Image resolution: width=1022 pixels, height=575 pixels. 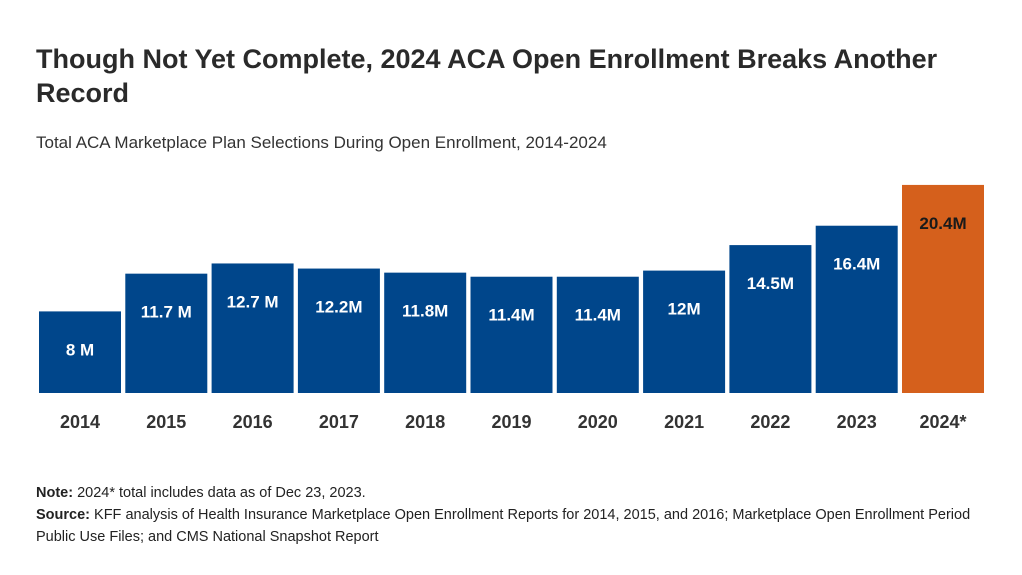 What do you see at coordinates (511, 334) in the screenshot?
I see `bar-2019` at bounding box center [511, 334].